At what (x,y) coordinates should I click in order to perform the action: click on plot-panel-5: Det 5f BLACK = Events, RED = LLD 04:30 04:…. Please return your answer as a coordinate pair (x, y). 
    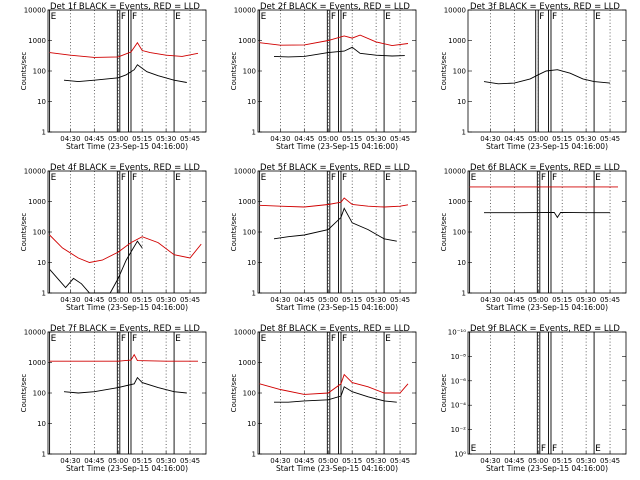
    Looking at the image, I should click on (323, 237).